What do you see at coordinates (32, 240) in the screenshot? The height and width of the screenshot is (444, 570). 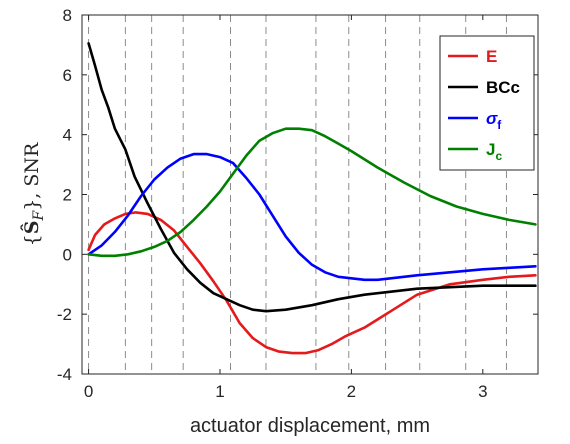 I see `y-axis-label-open: {` at bounding box center [32, 240].